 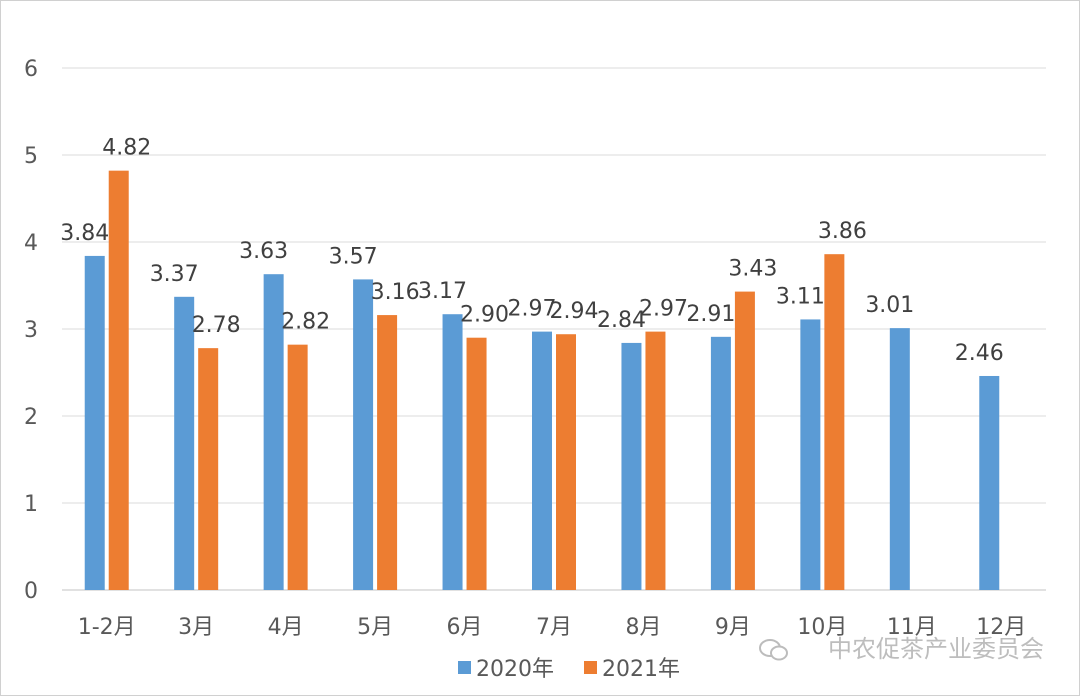 I want to click on data-label: 2.94, so click(x=574, y=311).